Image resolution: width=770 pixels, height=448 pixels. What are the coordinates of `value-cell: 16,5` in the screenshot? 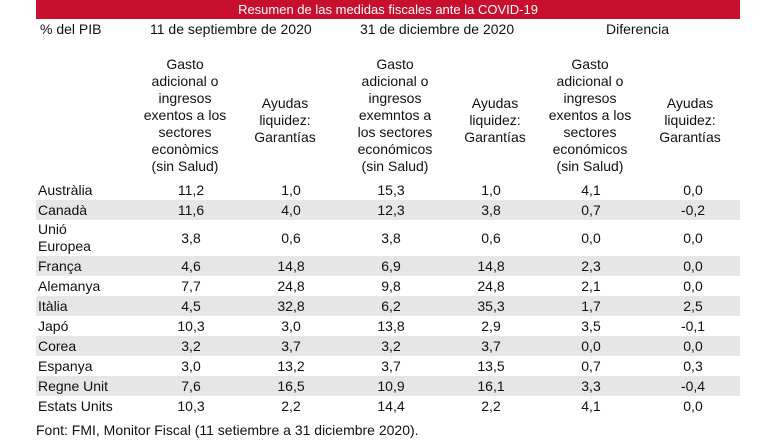 It's located at (291, 386).